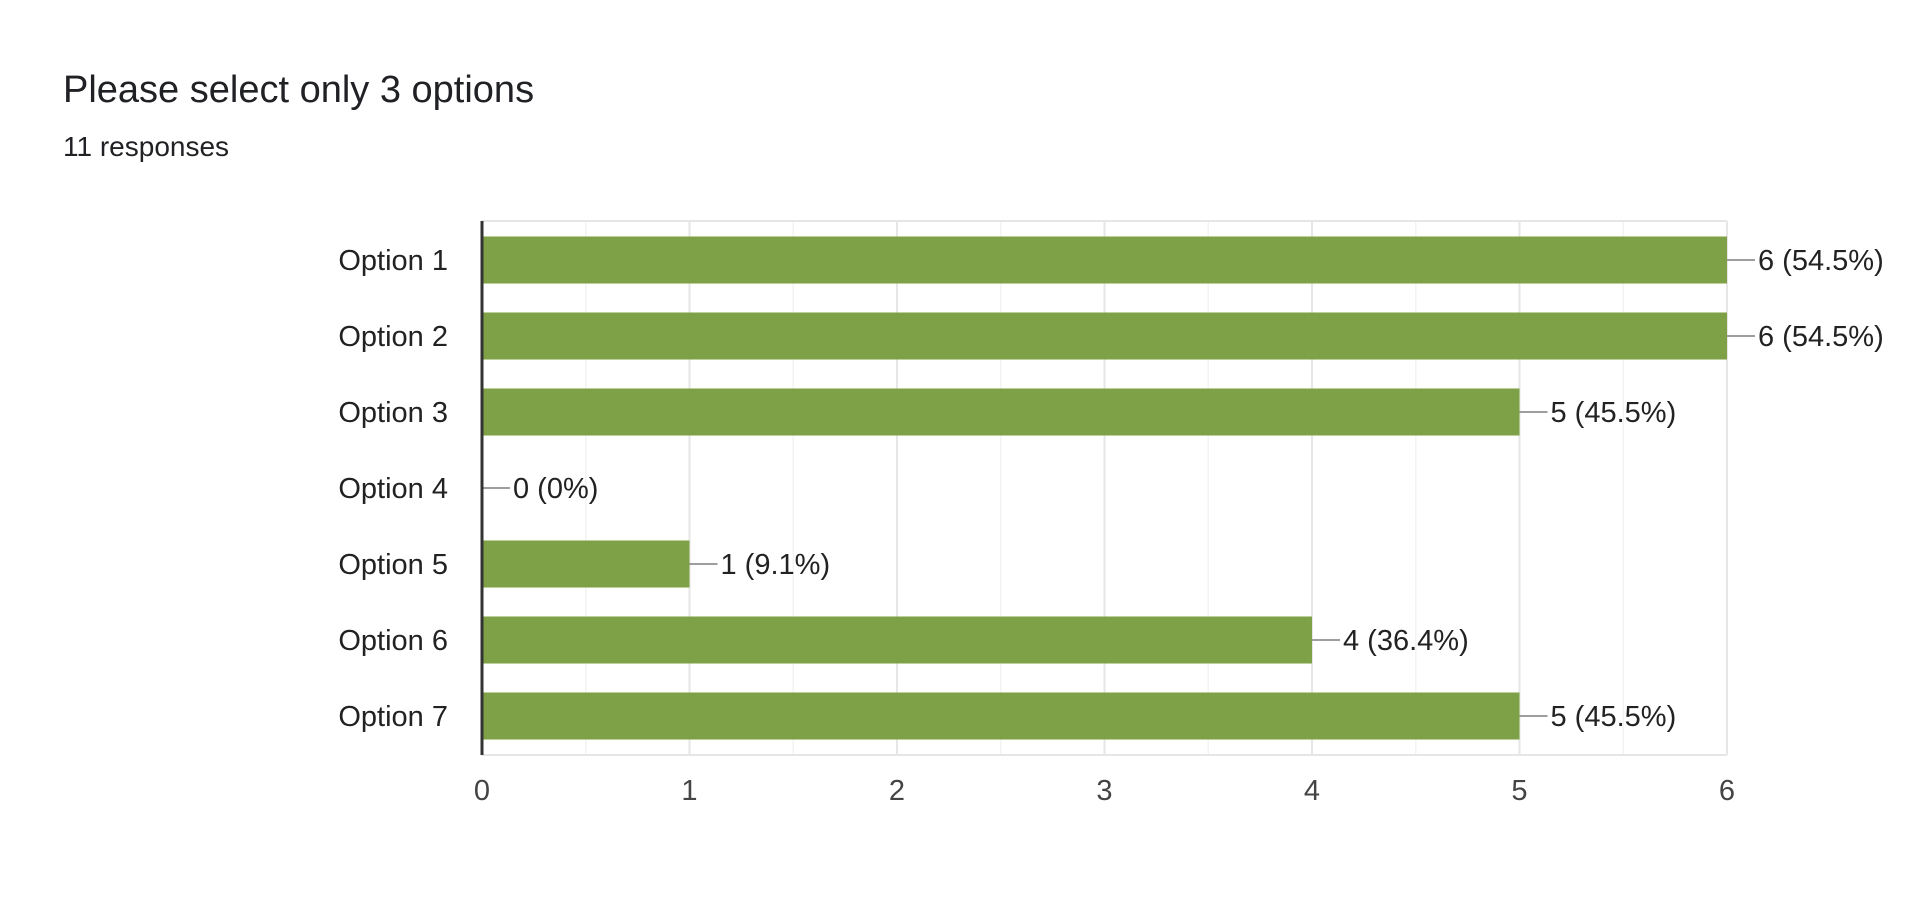 This screenshot has width=1920, height=913. I want to click on data-label: 4 (36.4%), so click(1406, 641).